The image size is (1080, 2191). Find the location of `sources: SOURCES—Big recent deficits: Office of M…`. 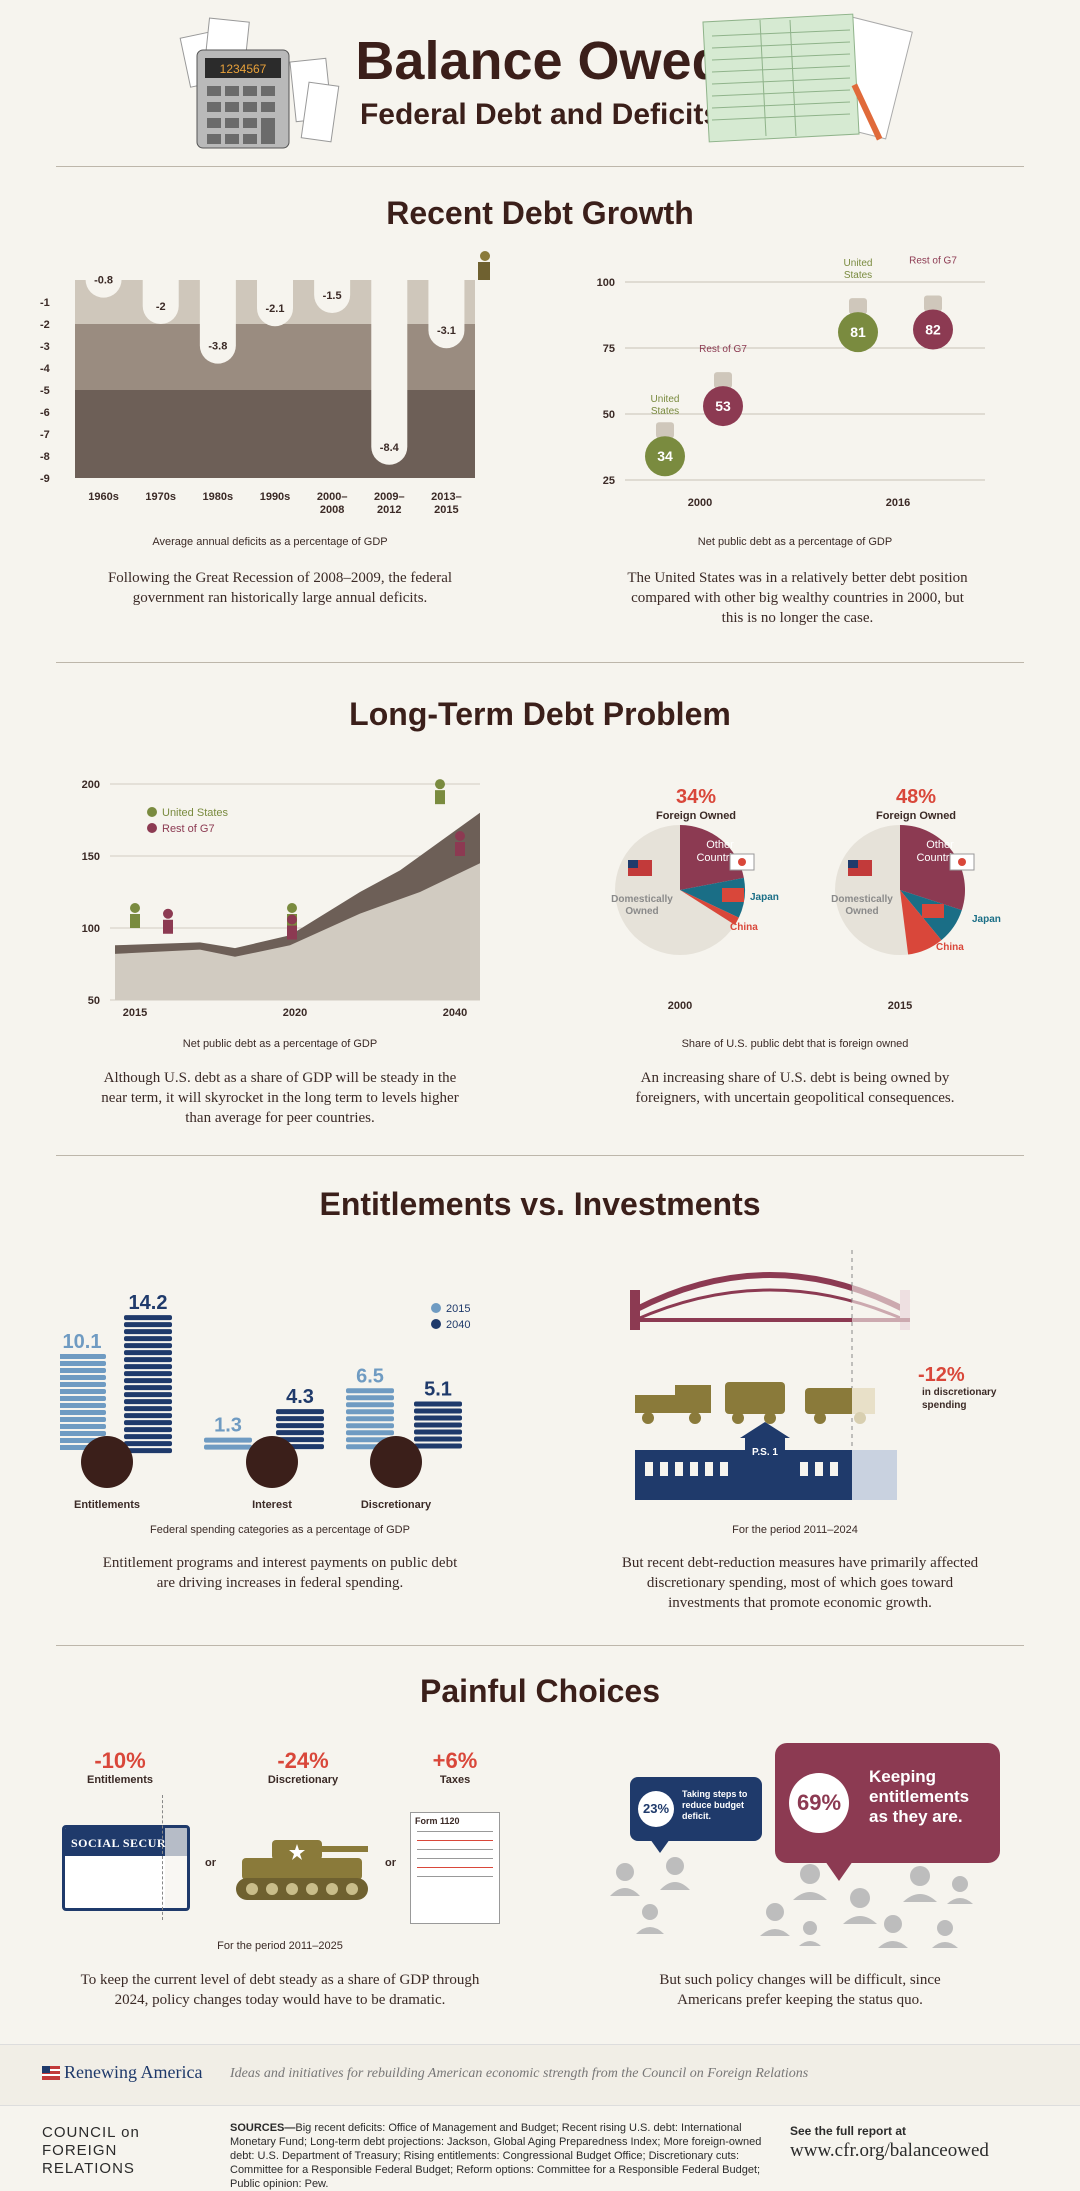

sources: SOURCES—Big recent deficits: Office of M… is located at coordinates (500, 2156).